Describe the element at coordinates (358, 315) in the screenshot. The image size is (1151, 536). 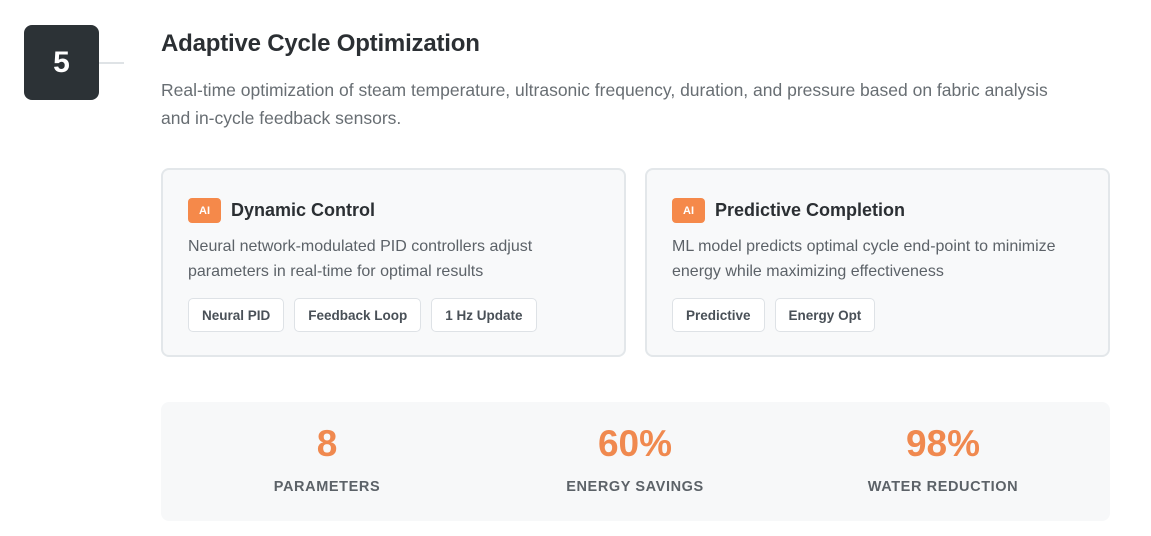
I see `tag-feedback-loop: Feedback Loop` at that location.